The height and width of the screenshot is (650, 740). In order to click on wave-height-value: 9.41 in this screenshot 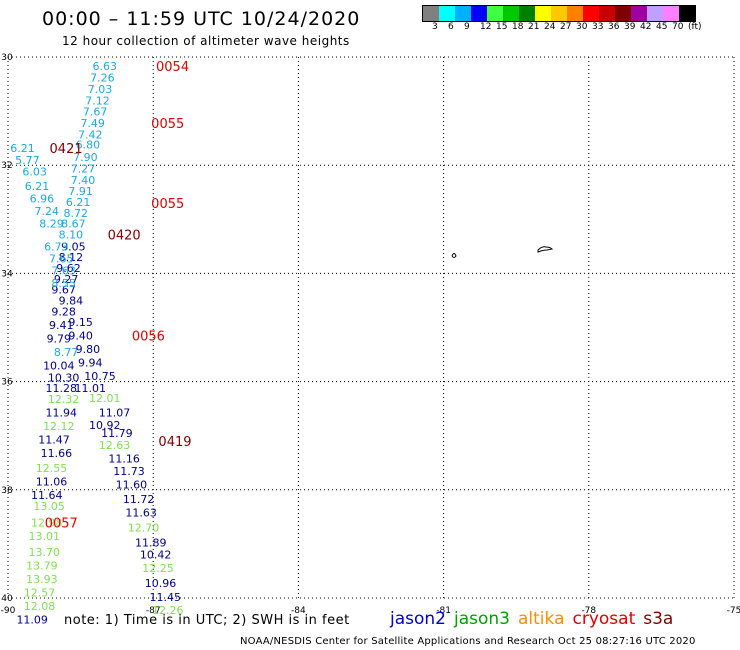, I will do `click(61, 325)`.